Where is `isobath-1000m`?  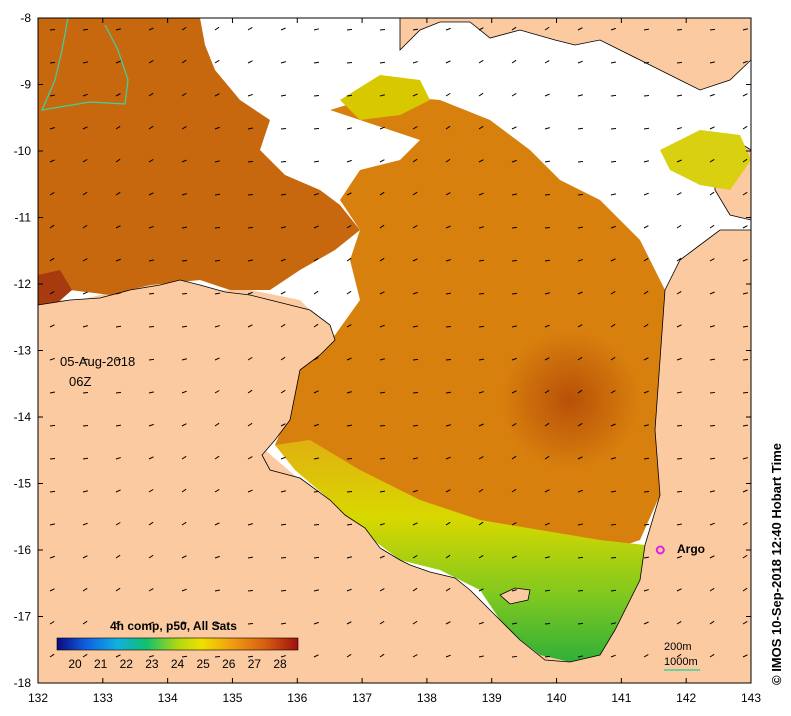 isobath-1000m is located at coordinates (85, 64).